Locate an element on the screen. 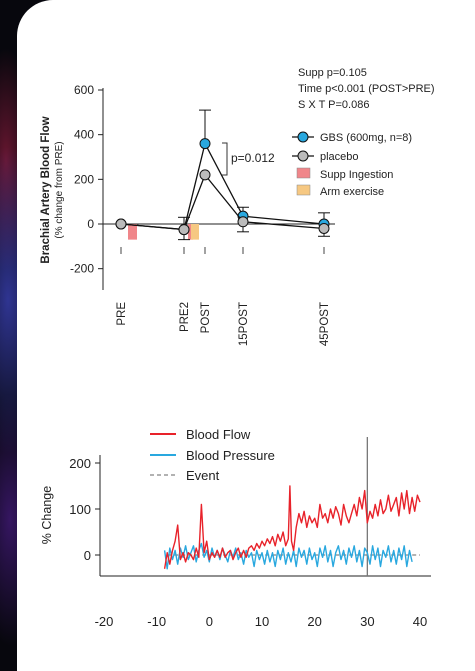 Image resolution: width=475 pixels, height=671 pixels. c1-stat-supp: Supp p=0.105 is located at coordinates (332, 73).